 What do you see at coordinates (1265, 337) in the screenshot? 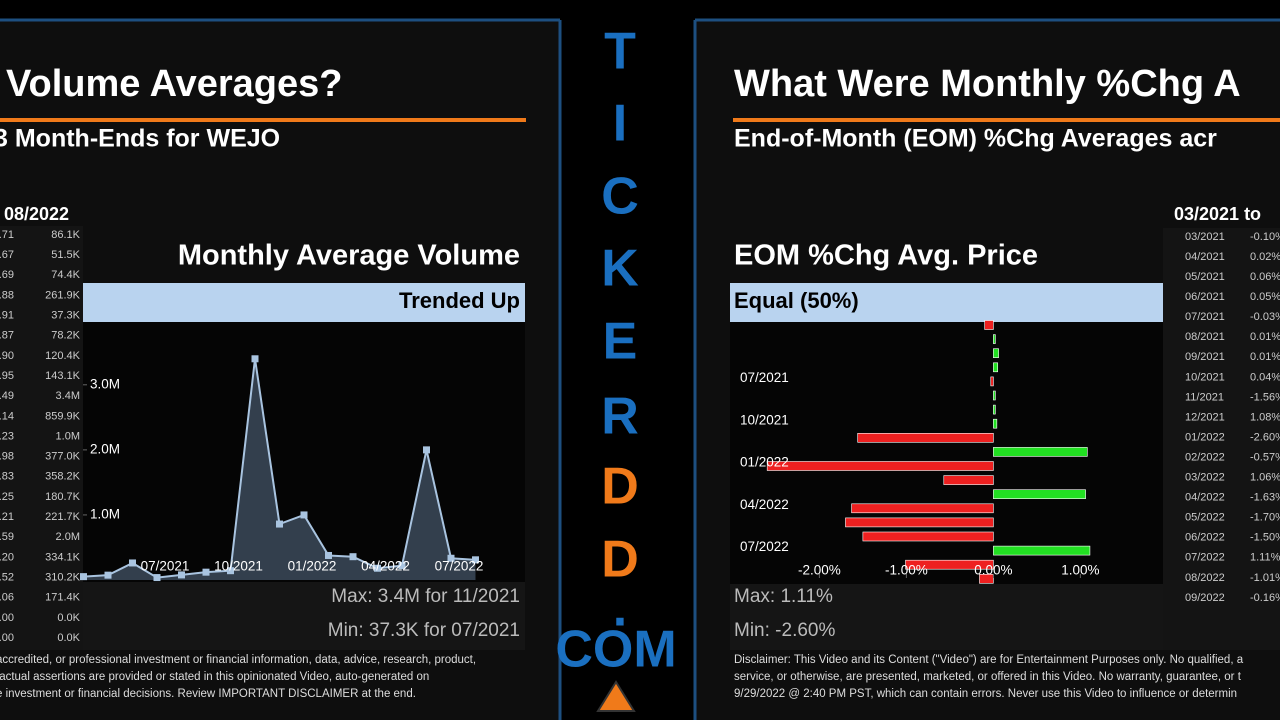
I see `table-cell: 0.01%` at bounding box center [1265, 337].